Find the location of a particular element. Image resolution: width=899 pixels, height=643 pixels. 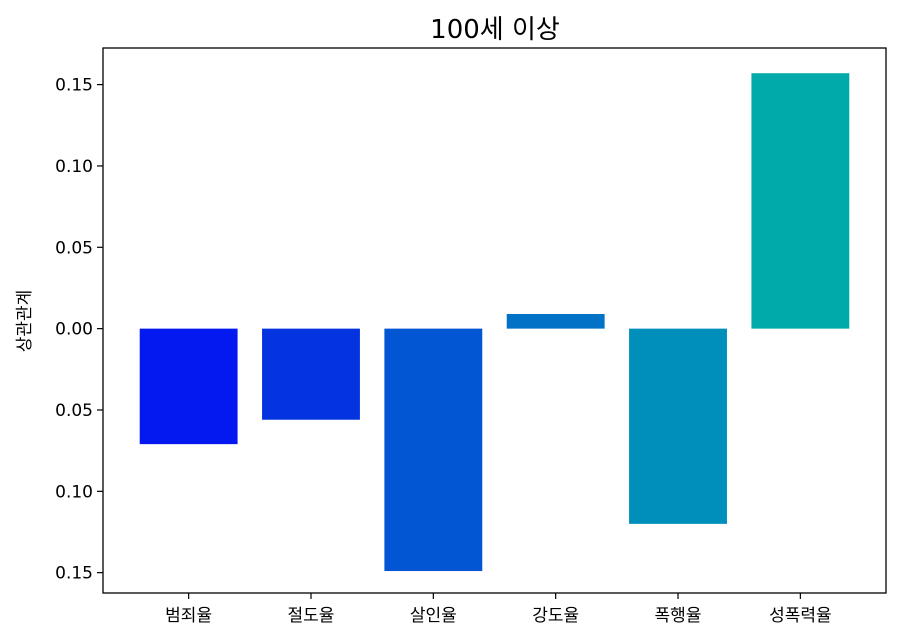

x-tick-label: 범죄율 is located at coordinates (188, 616).